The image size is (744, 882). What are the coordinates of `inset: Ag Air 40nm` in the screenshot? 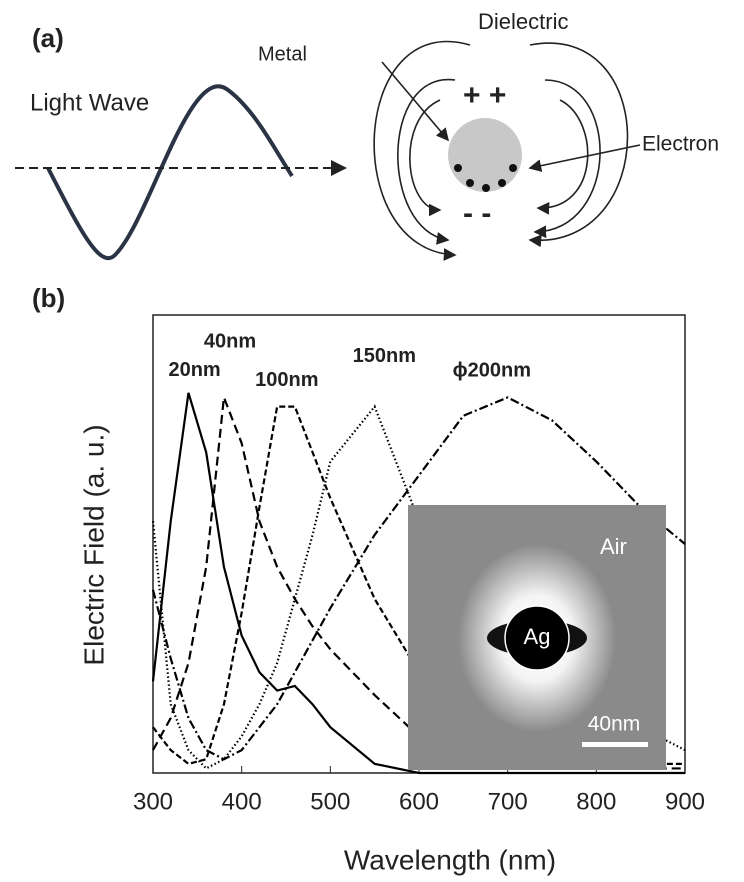 It's located at (537, 637).